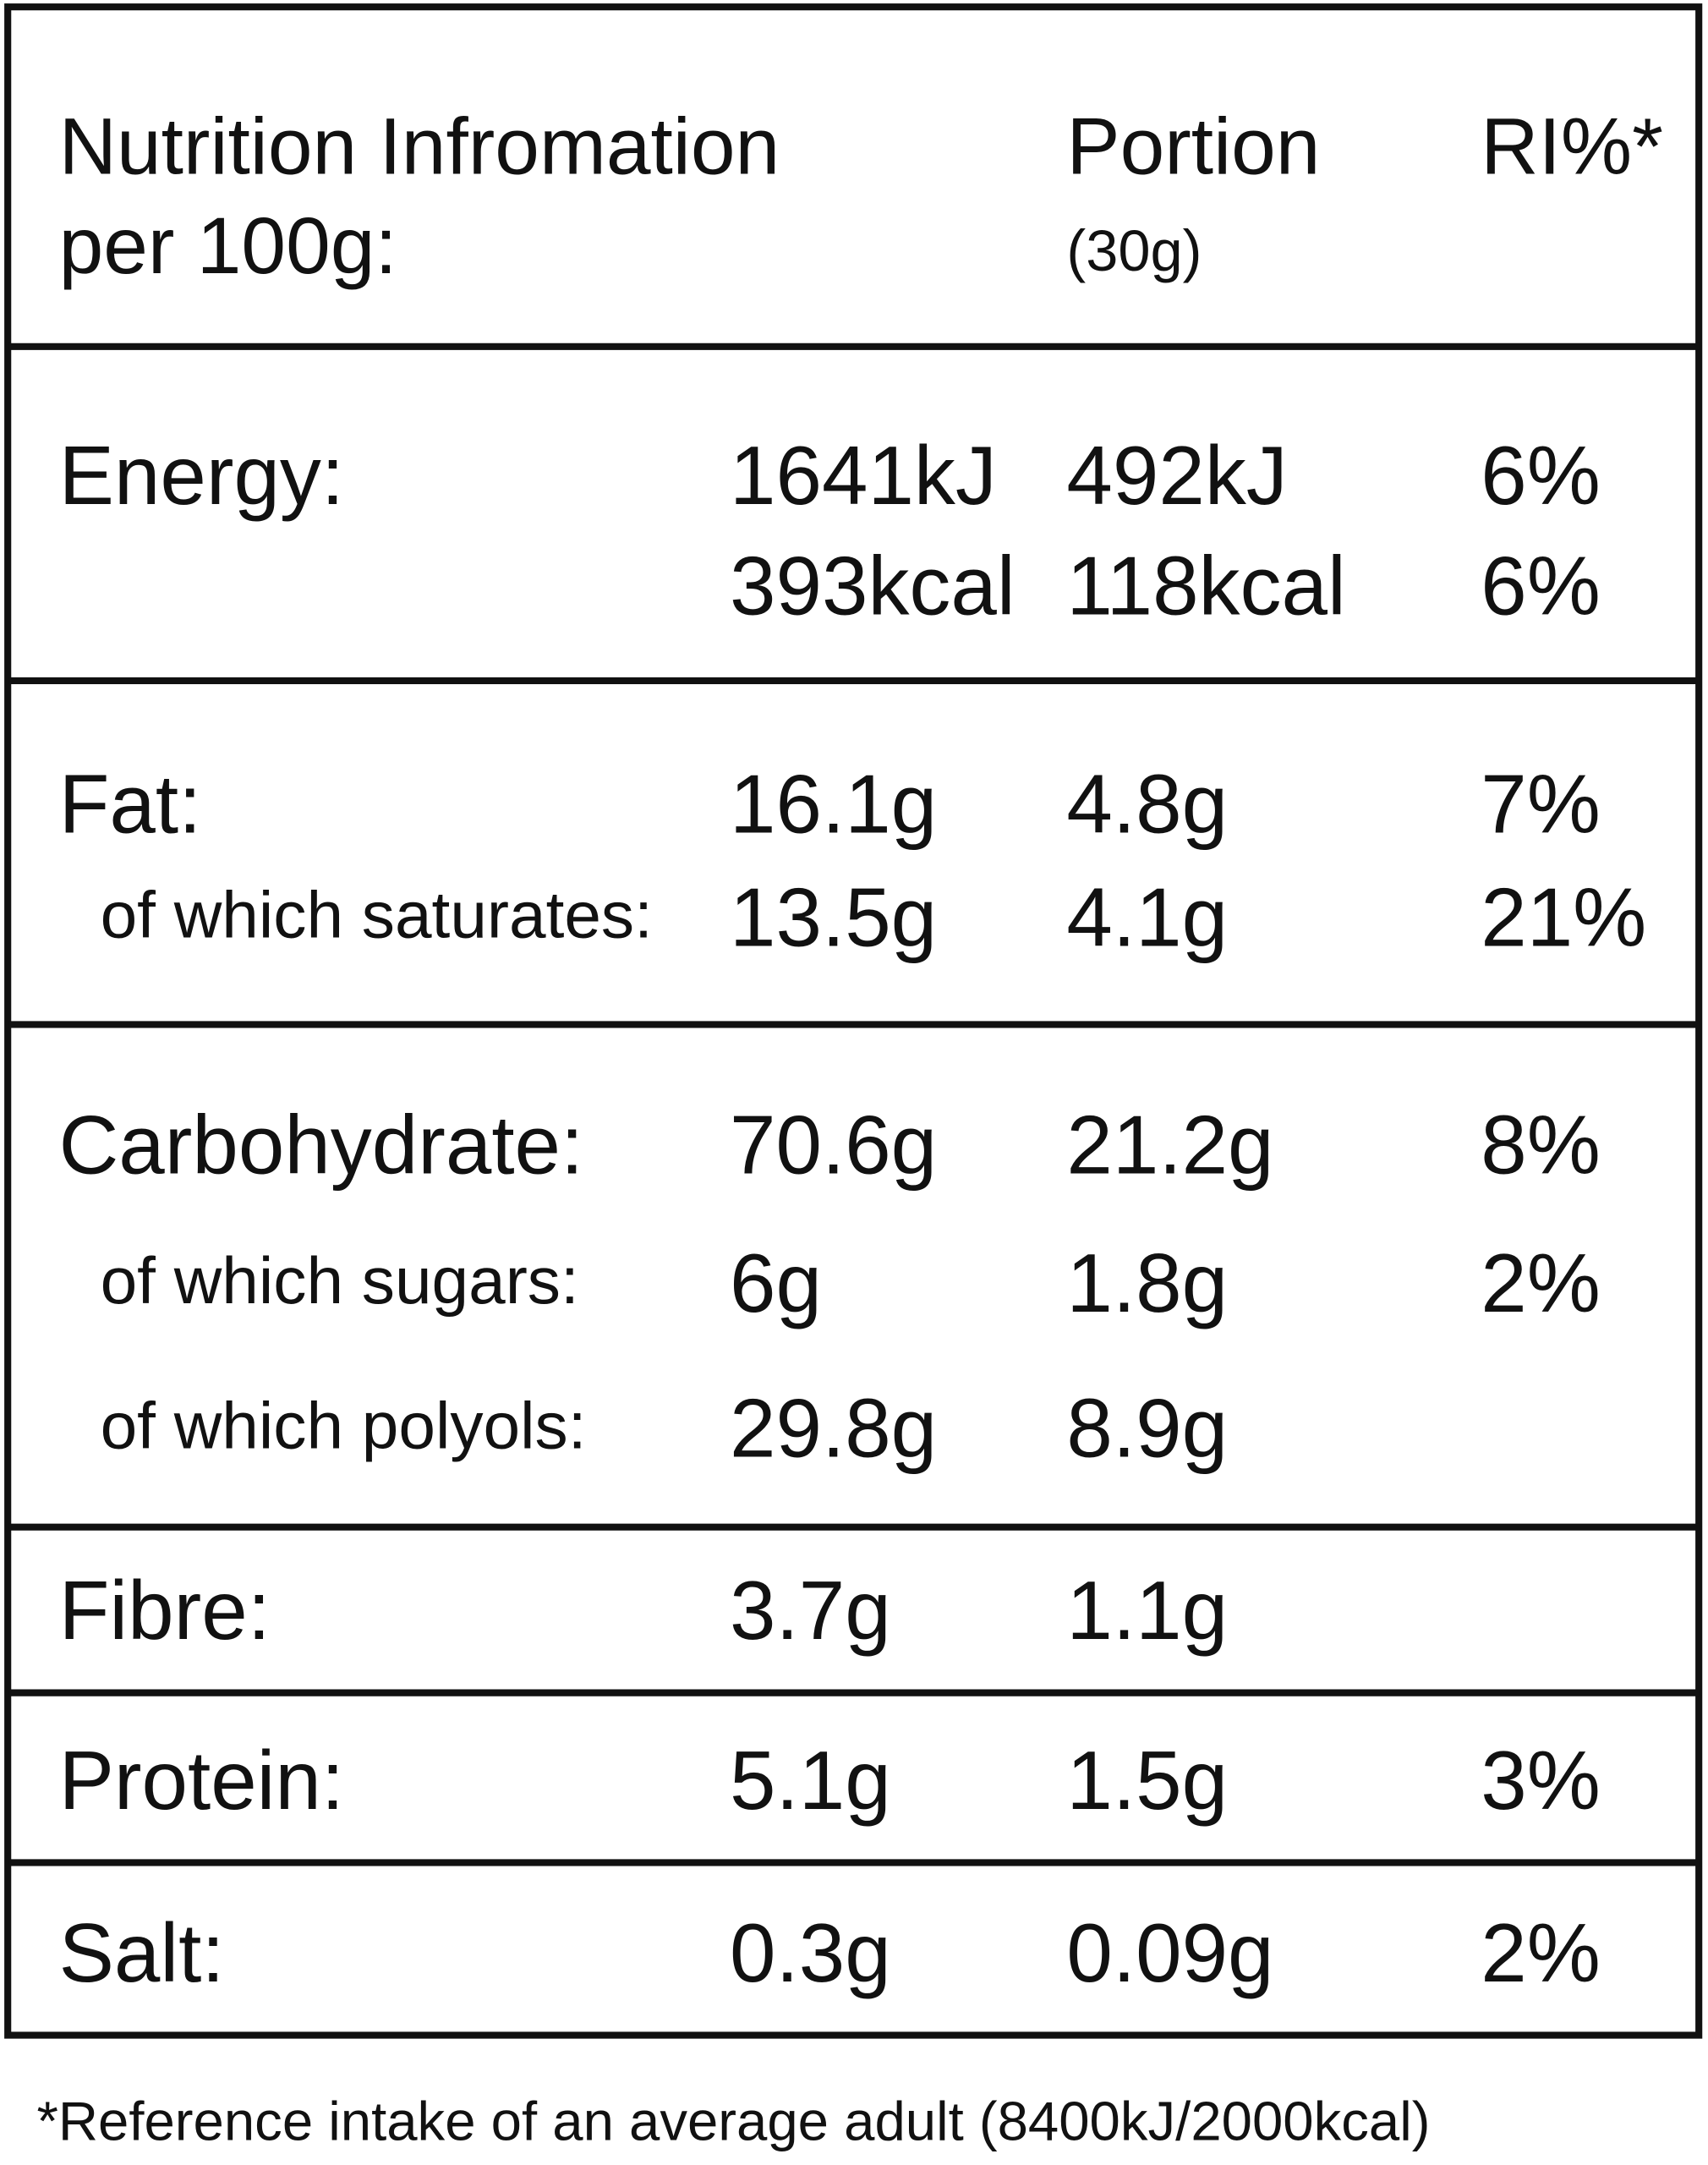 This screenshot has height=2165, width=1708. I want to click on portion-value: 1.8g, so click(1147, 1282).